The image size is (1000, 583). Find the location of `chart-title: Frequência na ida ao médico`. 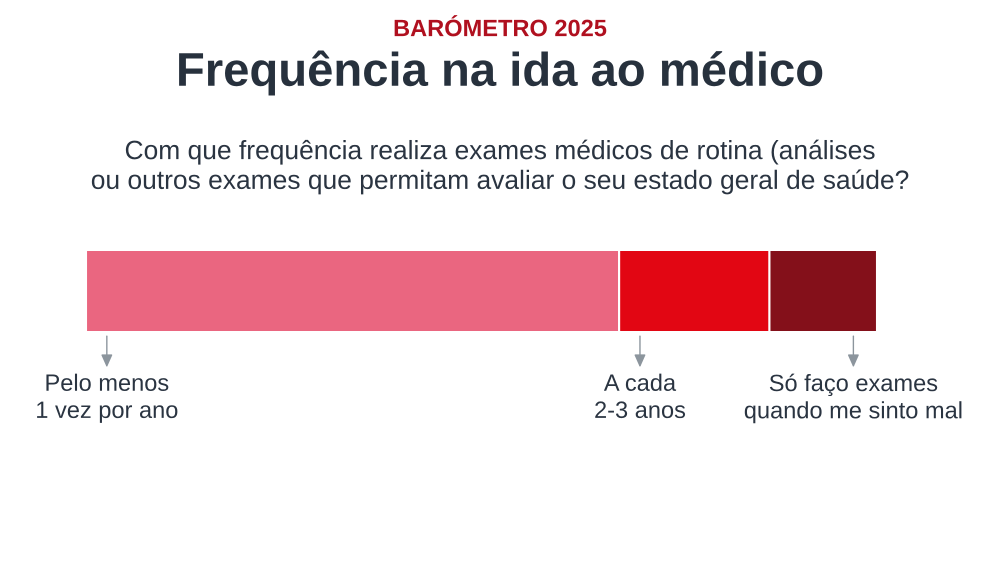

chart-title: Frequência na ida ao médico is located at coordinates (500, 73).